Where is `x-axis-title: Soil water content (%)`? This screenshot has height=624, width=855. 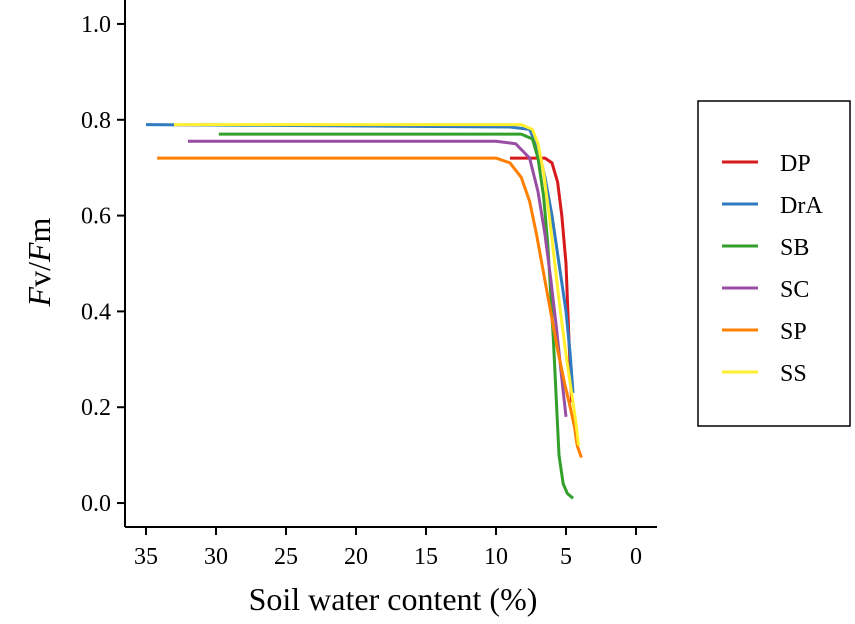
x-axis-title: Soil water content (%) is located at coordinates (393, 599).